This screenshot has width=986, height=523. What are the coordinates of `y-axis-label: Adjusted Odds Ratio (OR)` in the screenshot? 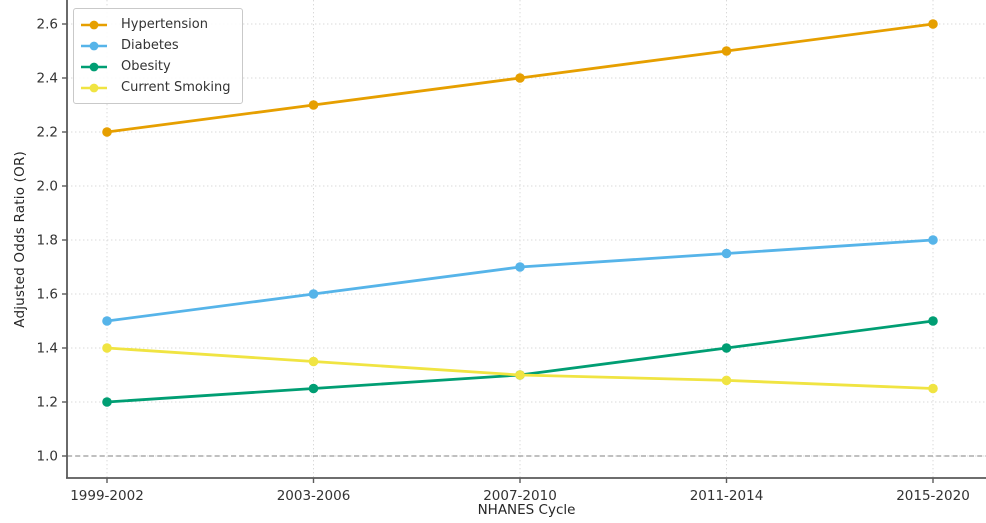 It's located at (20, 239).